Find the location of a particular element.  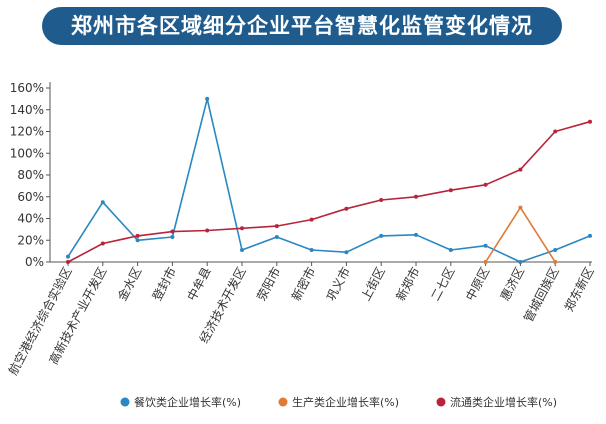

legend-label: 流通类企业增长率(%) is located at coordinates (503, 402).